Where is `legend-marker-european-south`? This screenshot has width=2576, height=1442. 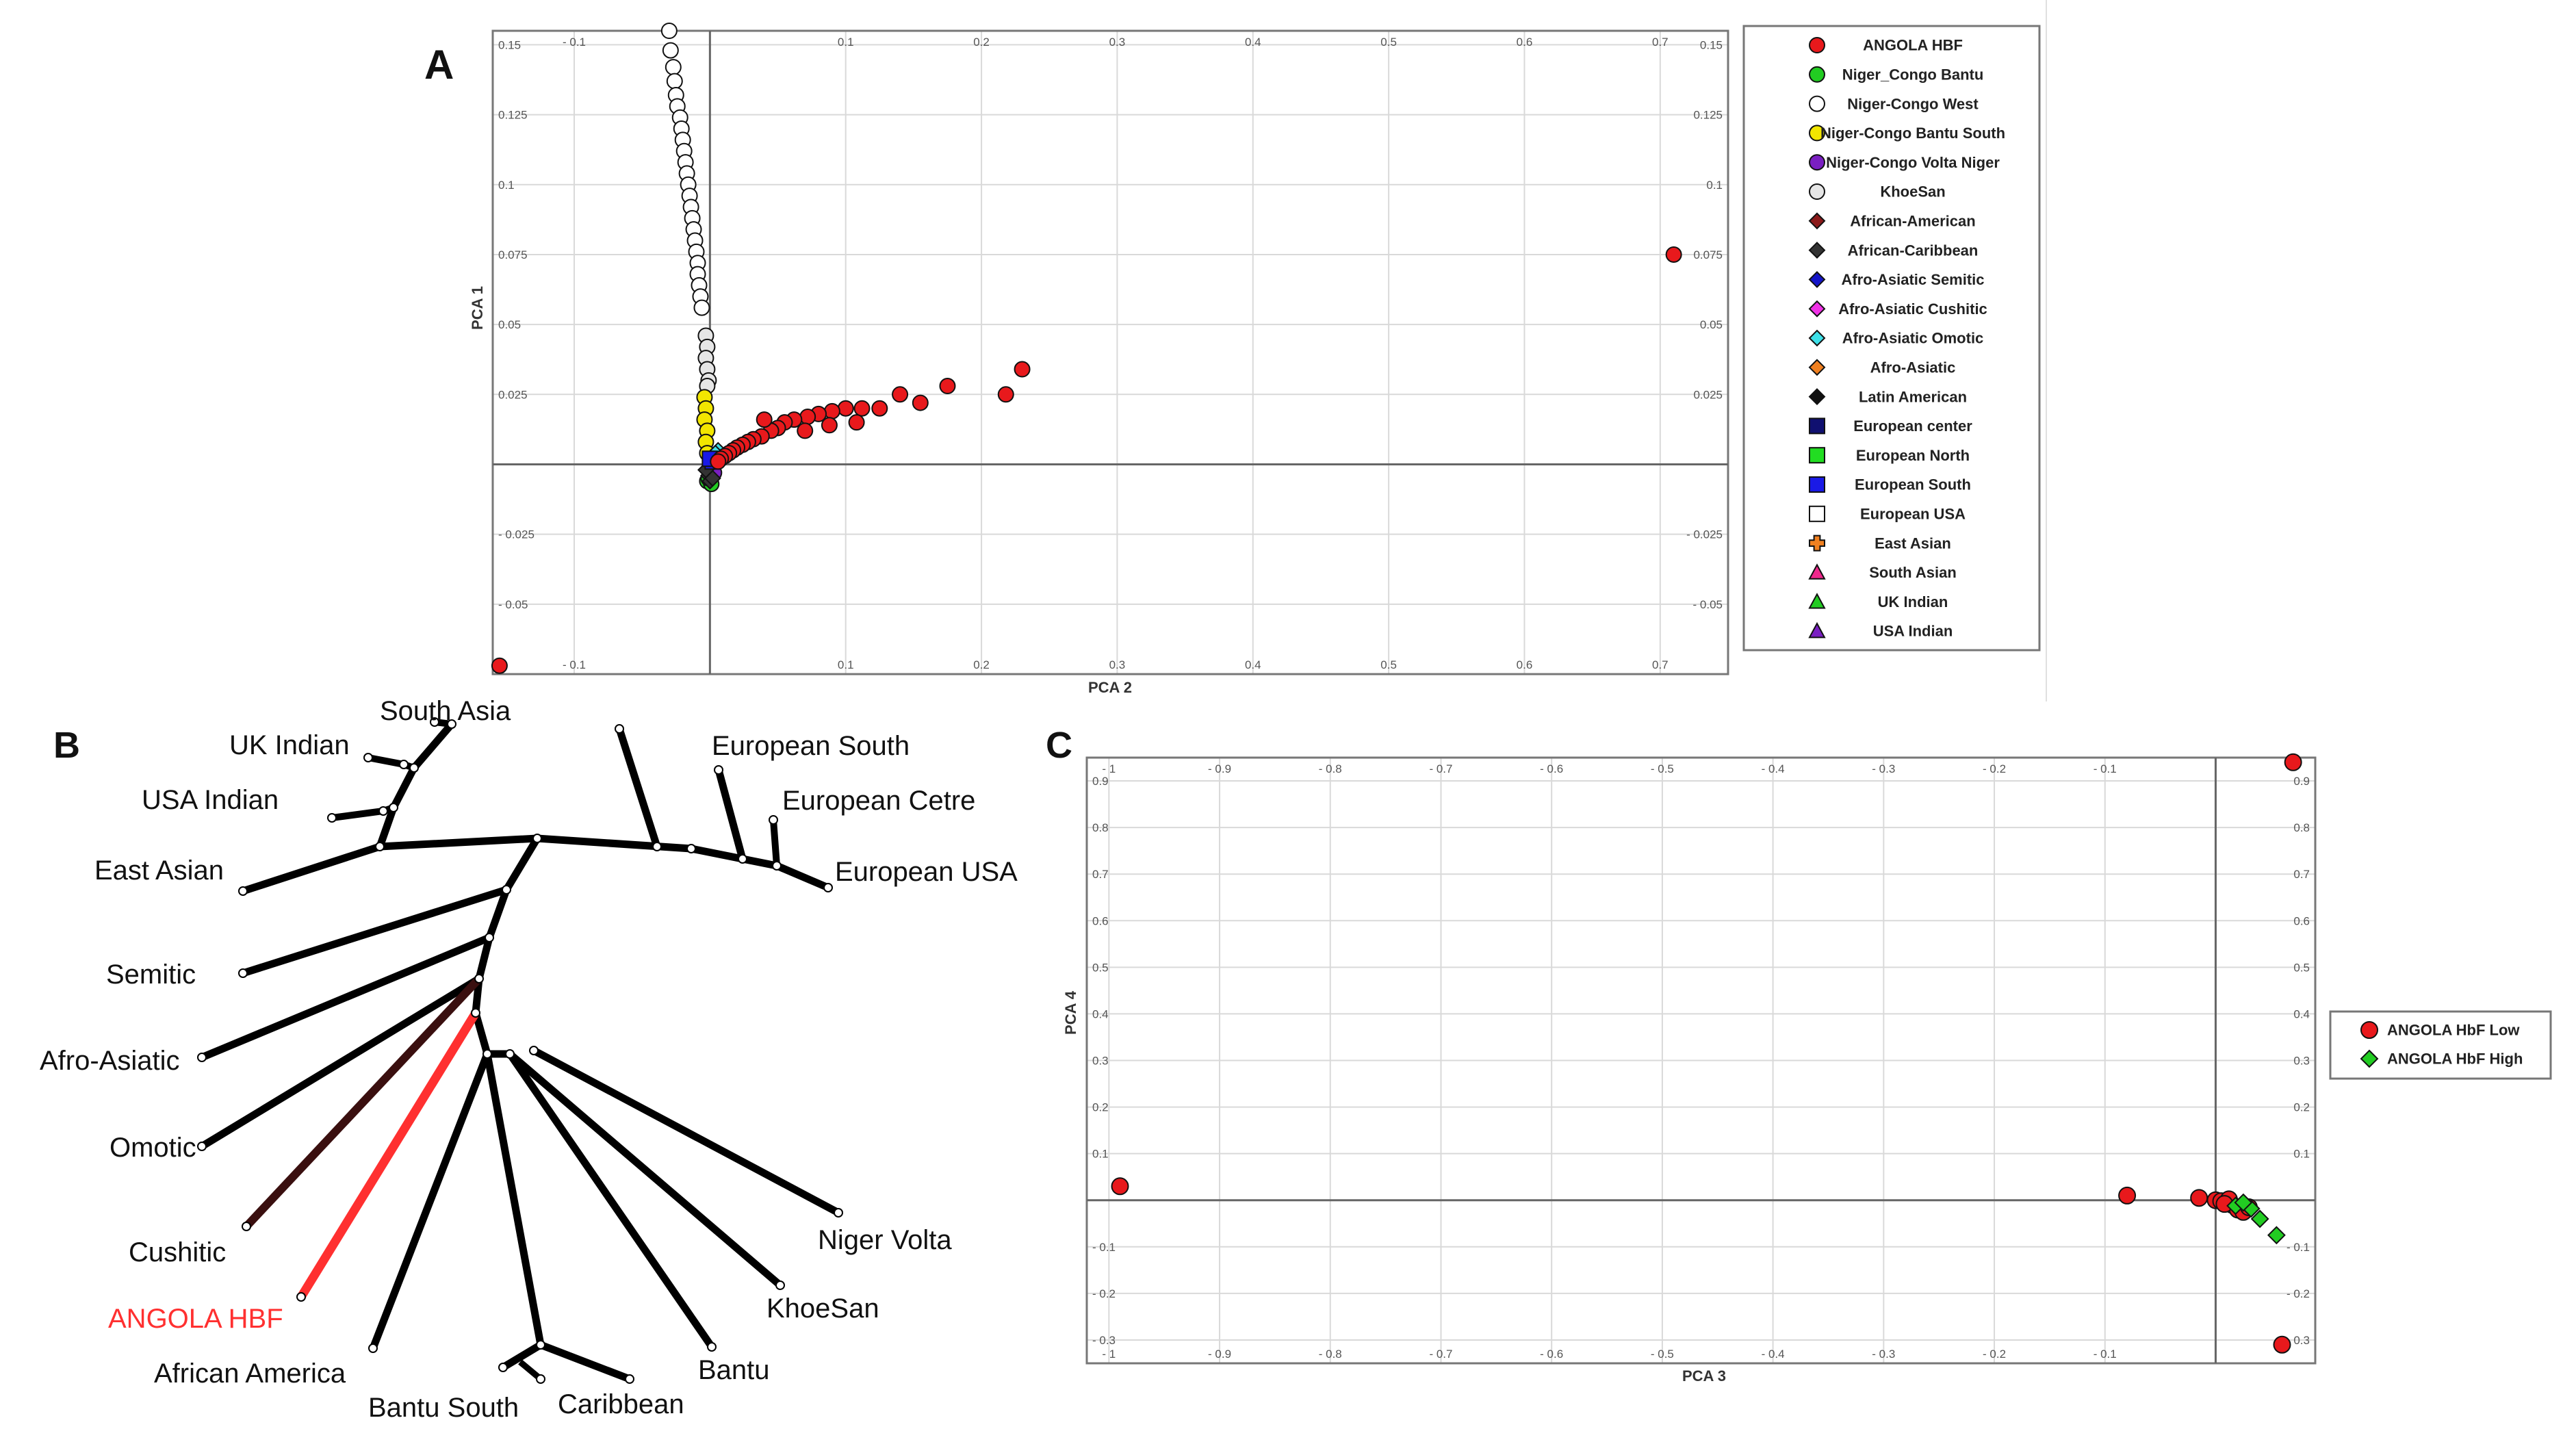 legend-marker-european-south is located at coordinates (1817, 485).